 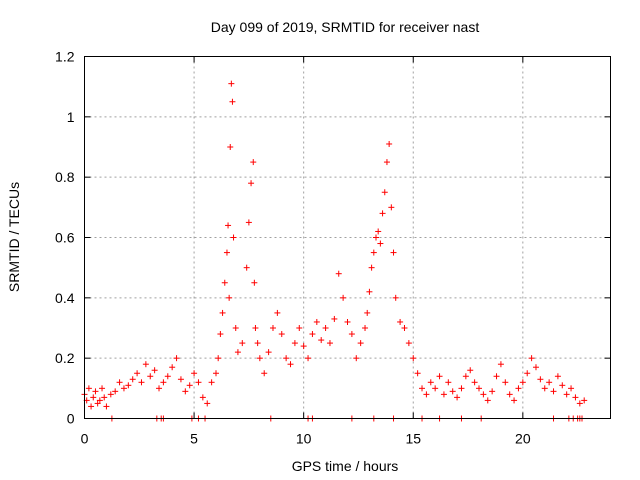 I want to click on y-tick-label: 0.4, so click(x=65, y=298).